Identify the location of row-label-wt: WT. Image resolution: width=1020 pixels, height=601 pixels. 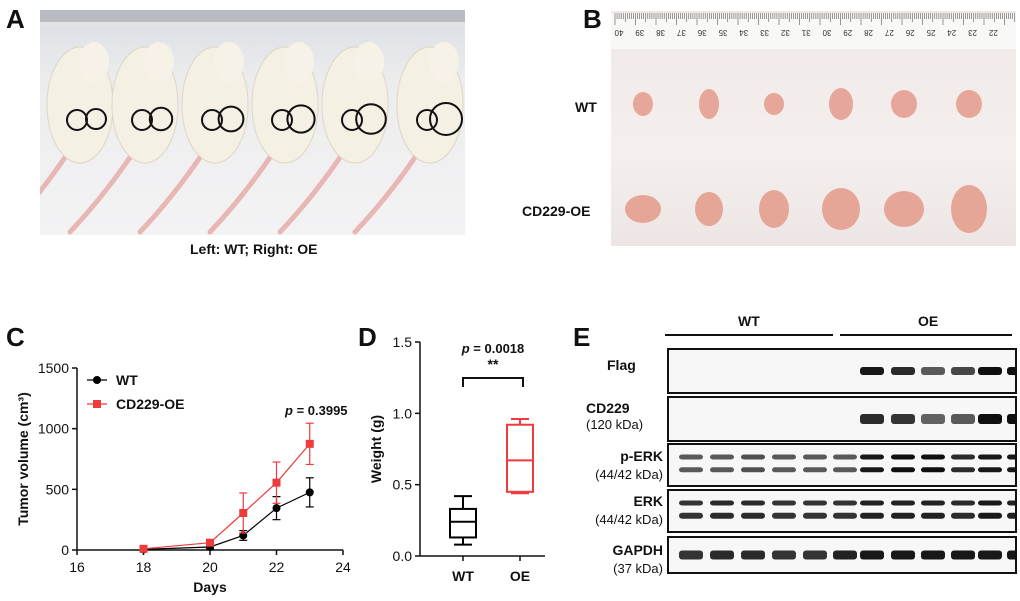
(586, 107).